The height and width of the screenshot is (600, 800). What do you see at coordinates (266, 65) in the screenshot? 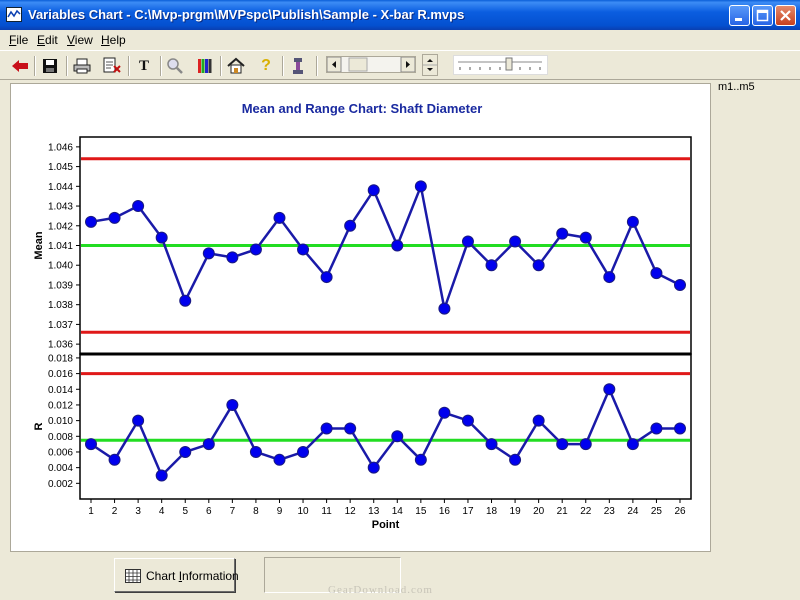
I see `help-icon: ?` at bounding box center [266, 65].